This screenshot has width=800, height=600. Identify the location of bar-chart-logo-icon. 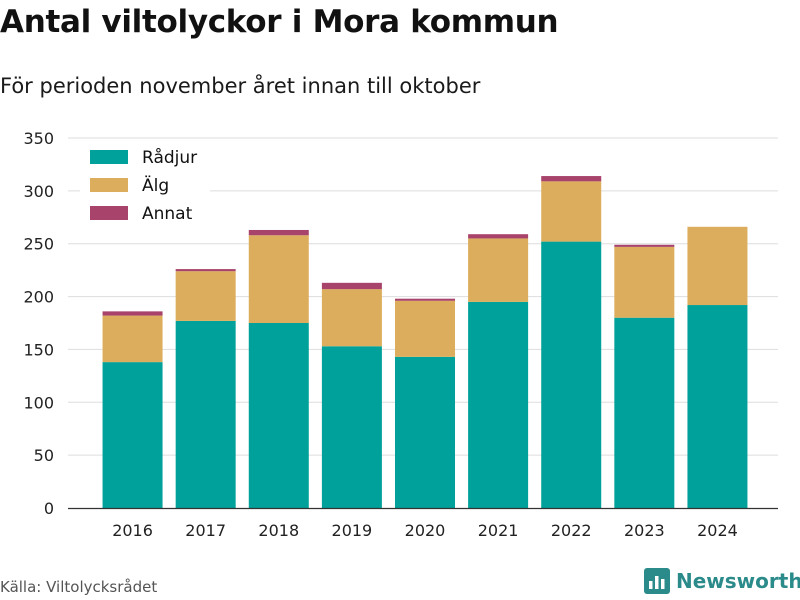
(657, 581).